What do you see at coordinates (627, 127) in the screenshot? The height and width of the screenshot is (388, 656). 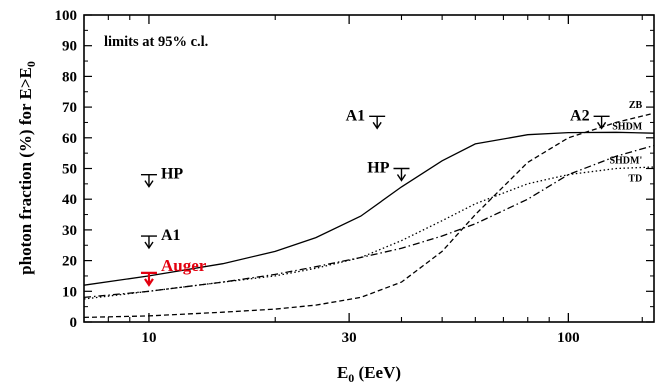 I see `series-label: SHDM` at bounding box center [627, 127].